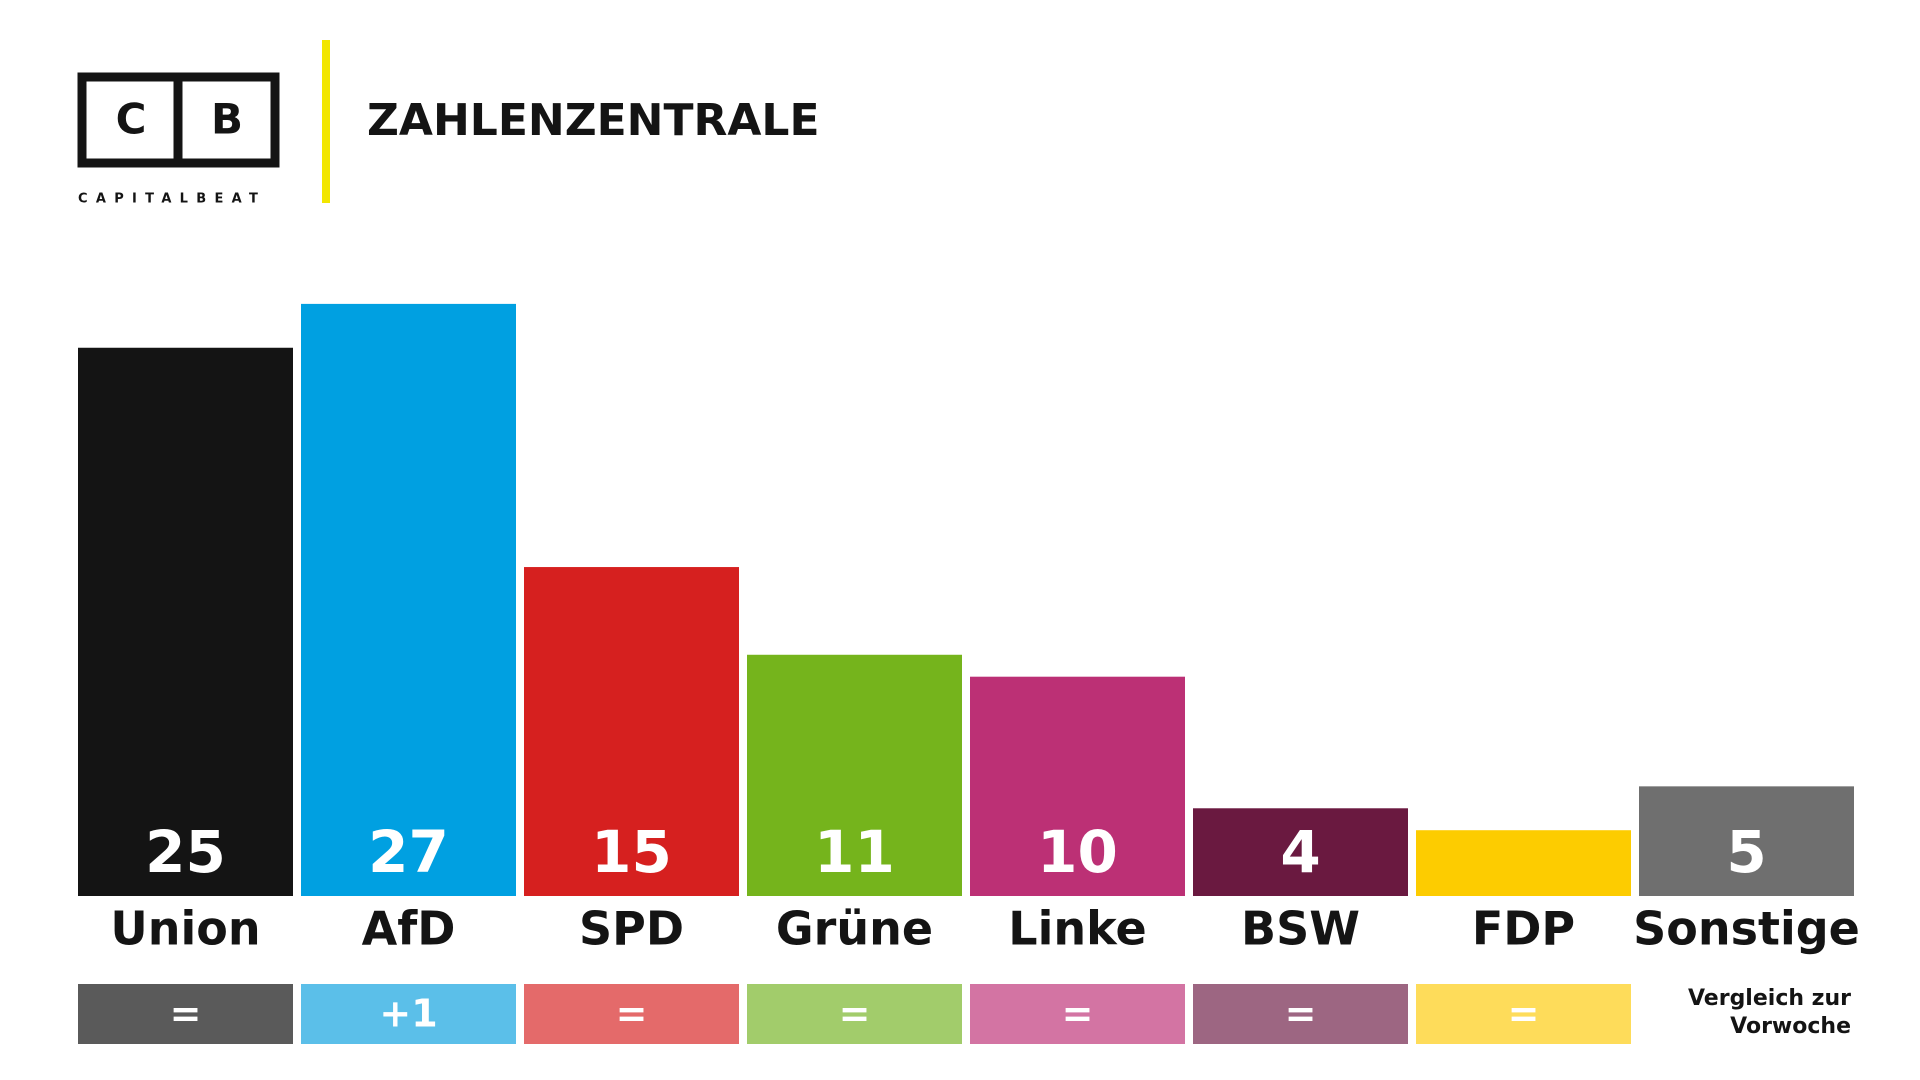 The height and width of the screenshot is (1080, 1920). Describe the element at coordinates (1077, 852) in the screenshot. I see `value-label: 10` at that location.